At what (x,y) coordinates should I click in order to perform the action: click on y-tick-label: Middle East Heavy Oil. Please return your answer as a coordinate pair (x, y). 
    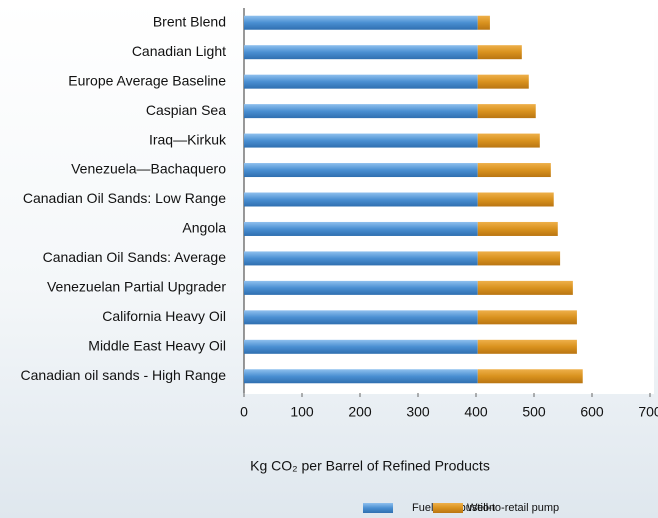
    Looking at the image, I should click on (157, 346).